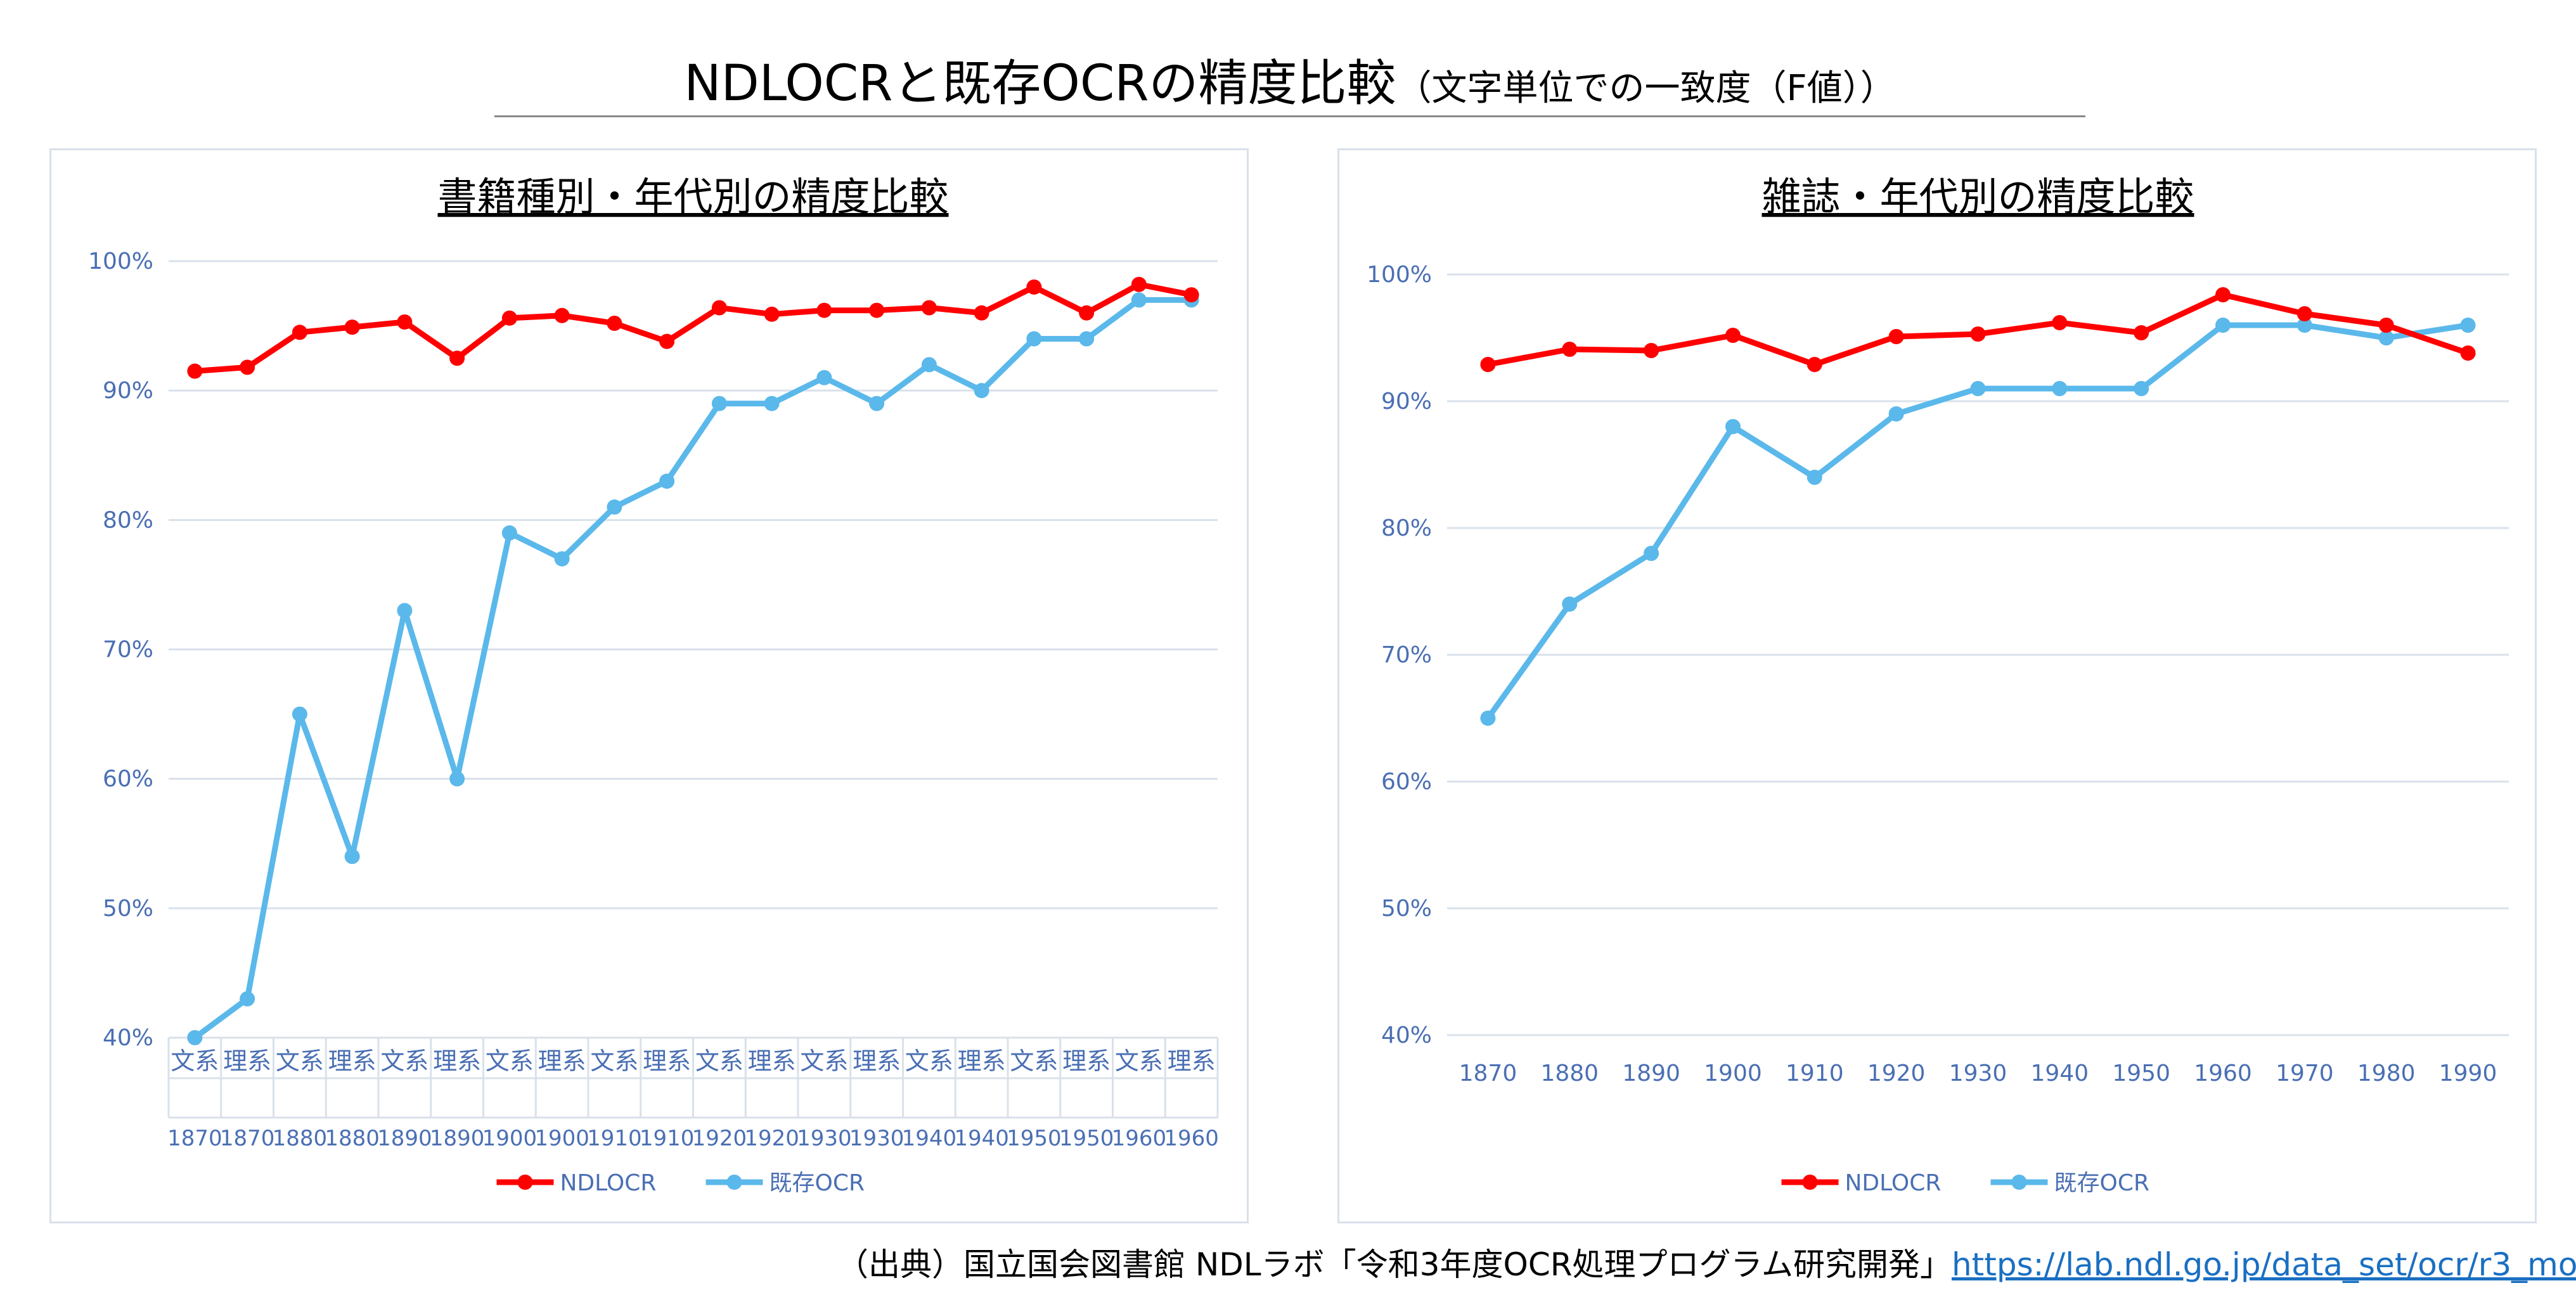 The image size is (2576, 1302). I want to click on x-tick-label: 1990, so click(2468, 1073).